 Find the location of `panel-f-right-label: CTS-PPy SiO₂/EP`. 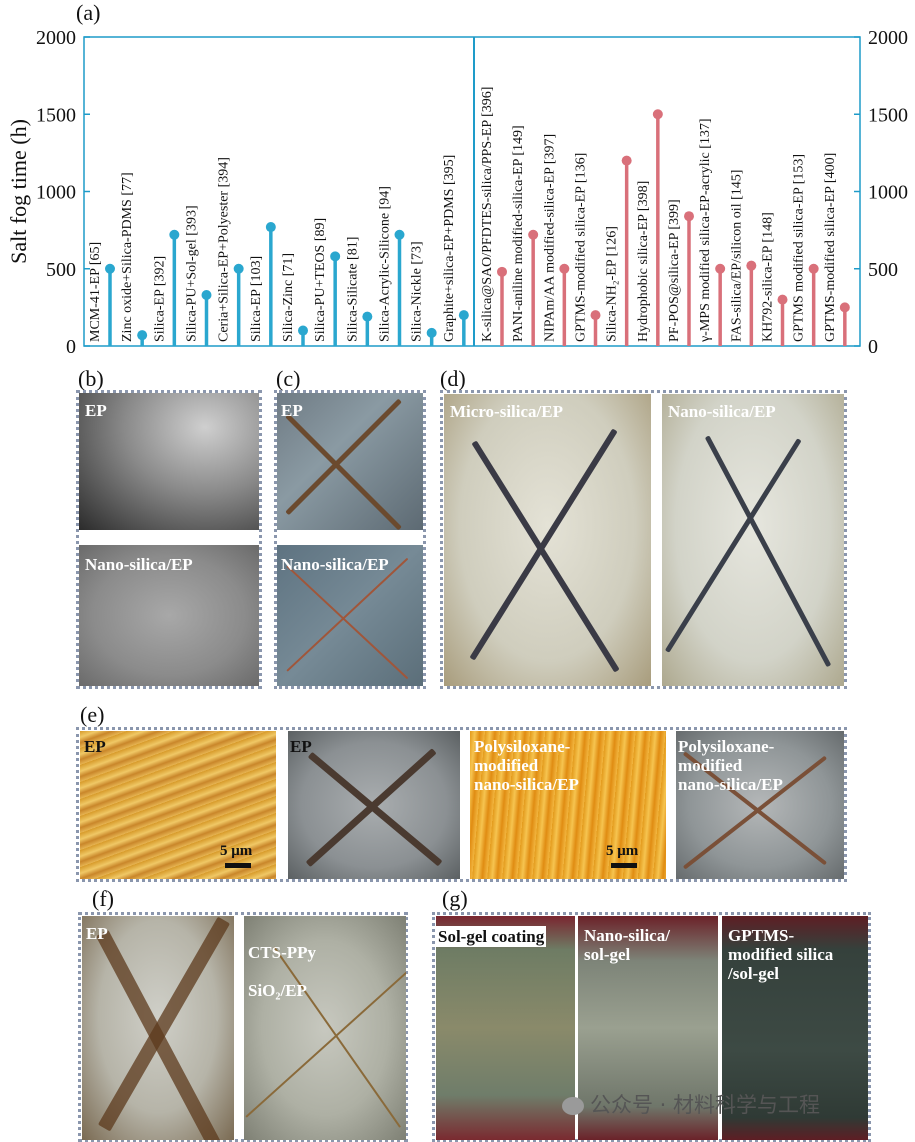

panel-f-right-label: CTS-PPy SiO₂/EP is located at coordinates (282, 971).